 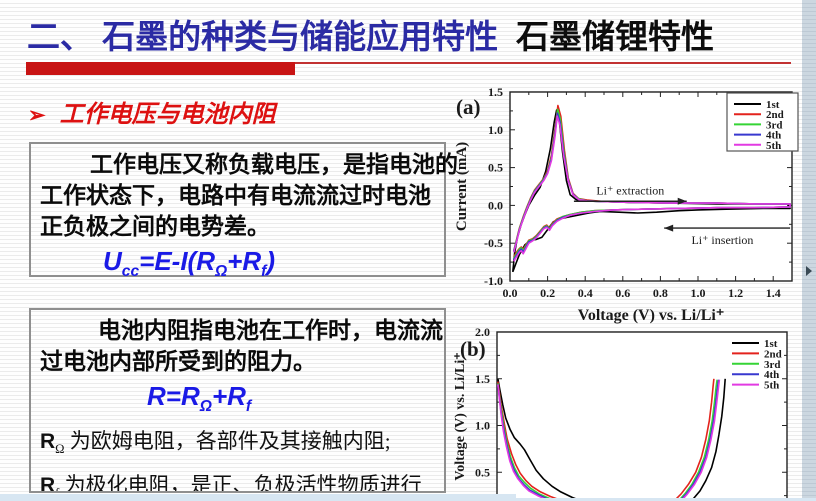 I want to click on box2-line: 过电池内部所受到的阻力。, so click(x=178, y=361).